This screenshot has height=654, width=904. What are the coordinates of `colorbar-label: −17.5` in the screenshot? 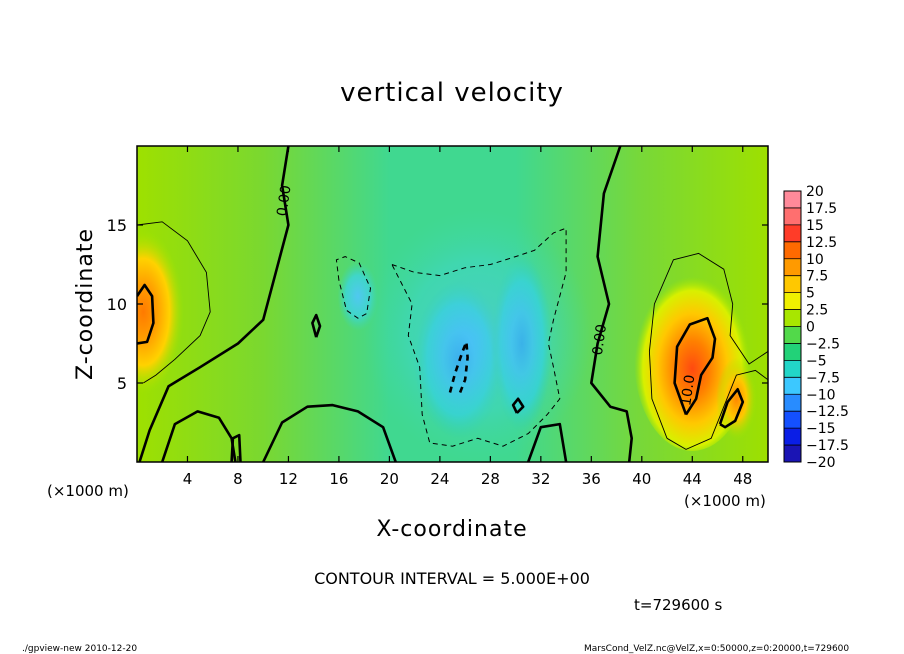 It's located at (827, 446).